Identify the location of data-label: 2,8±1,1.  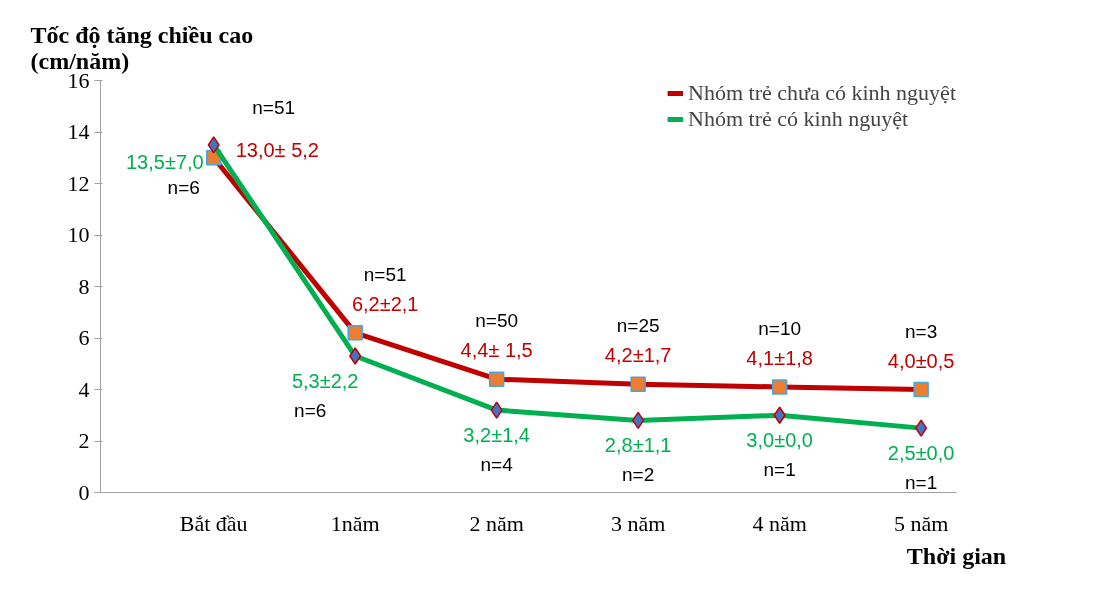
(638, 445).